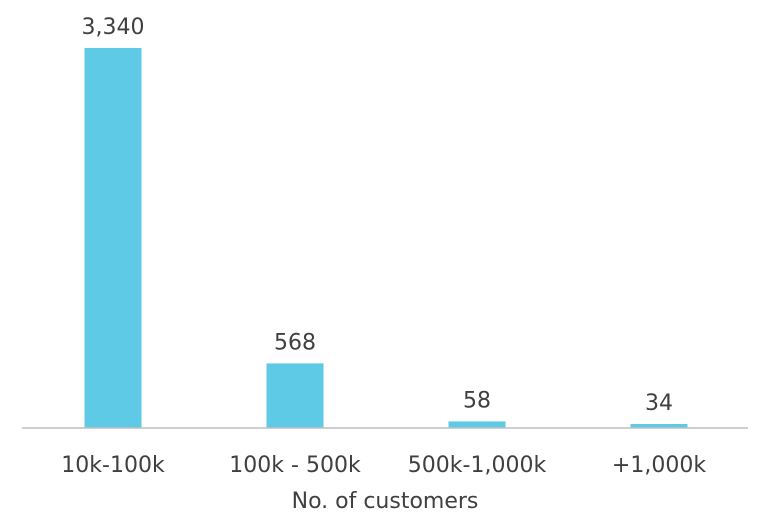 Image resolution: width=761 pixels, height=519 pixels. Describe the element at coordinates (477, 465) in the screenshot. I see `x-tick-label-2: 500k-1,000k` at that location.